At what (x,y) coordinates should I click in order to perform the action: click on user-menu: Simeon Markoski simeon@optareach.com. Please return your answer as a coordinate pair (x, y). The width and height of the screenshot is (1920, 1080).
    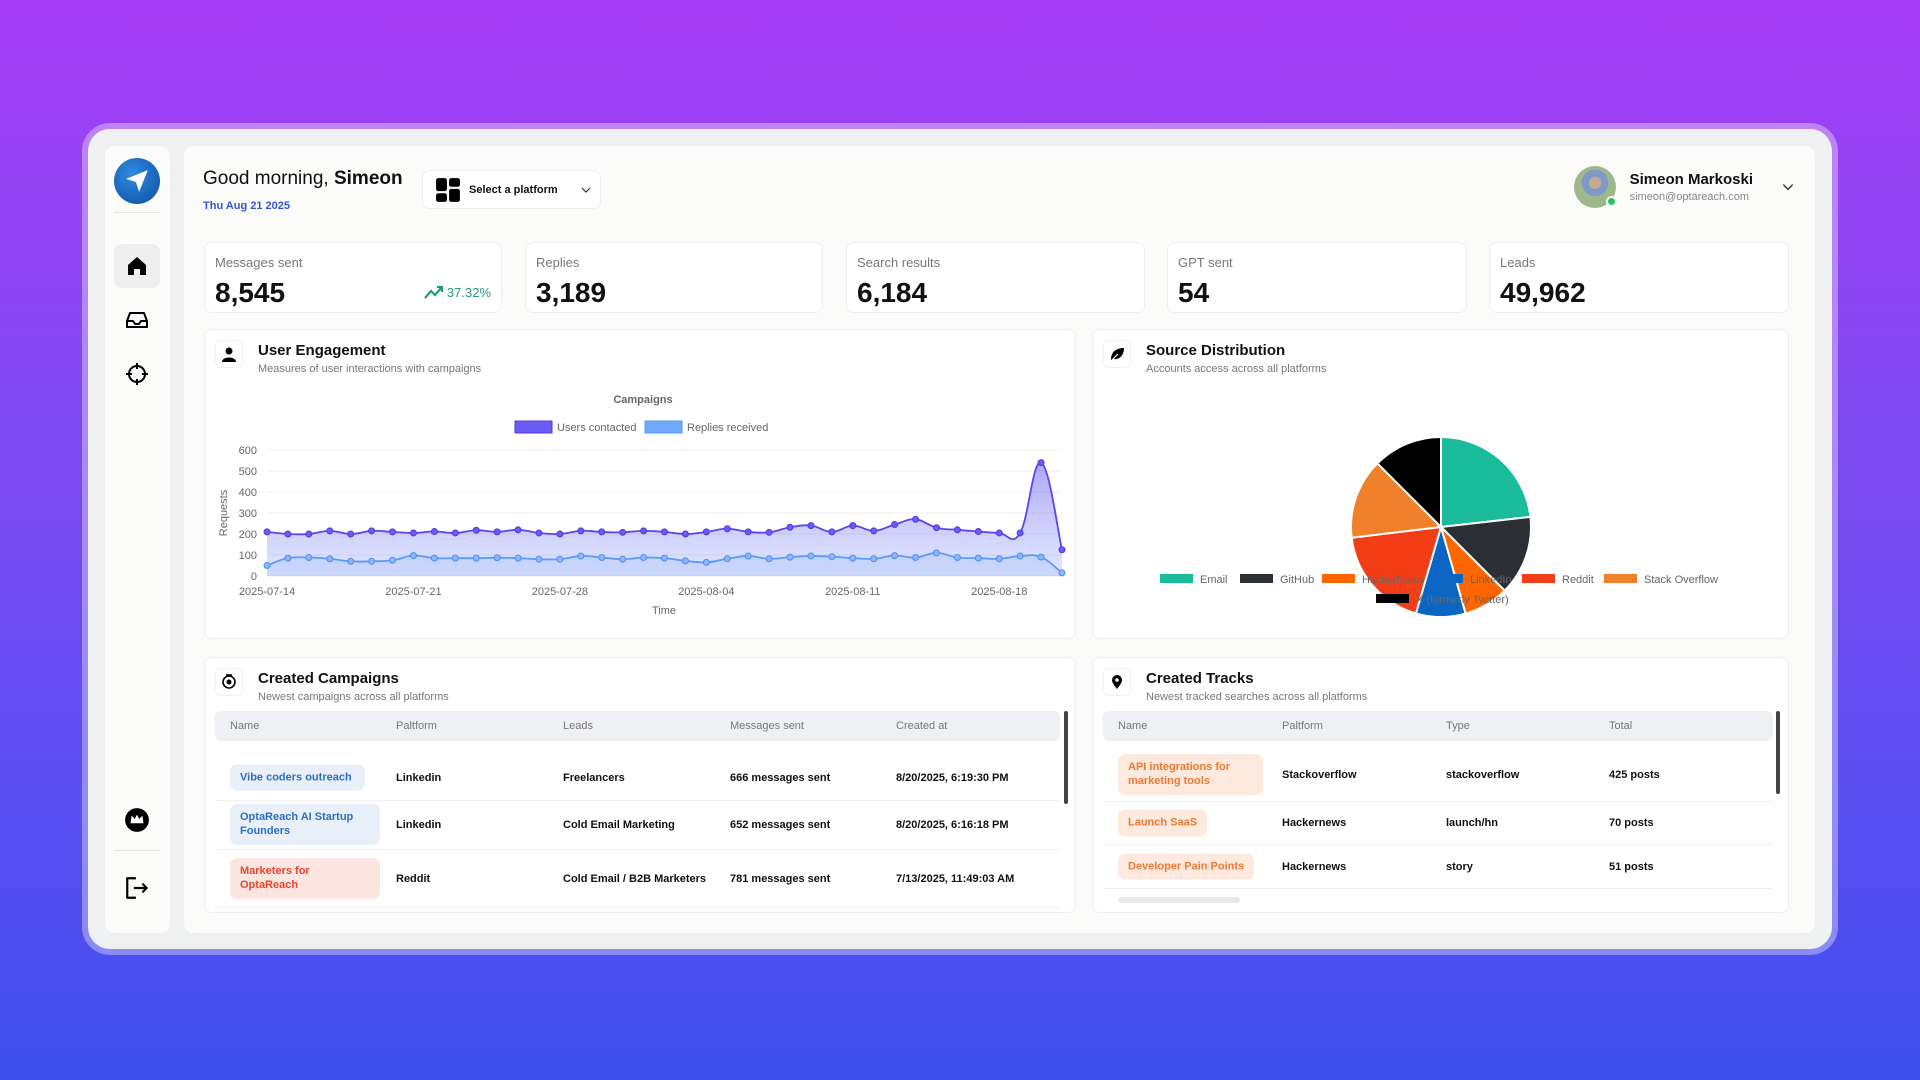
    Looking at the image, I should click on (1684, 187).